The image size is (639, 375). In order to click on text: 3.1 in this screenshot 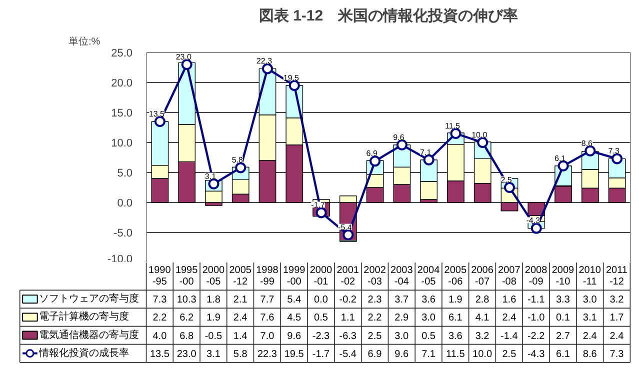, I will do `click(210, 176)`.